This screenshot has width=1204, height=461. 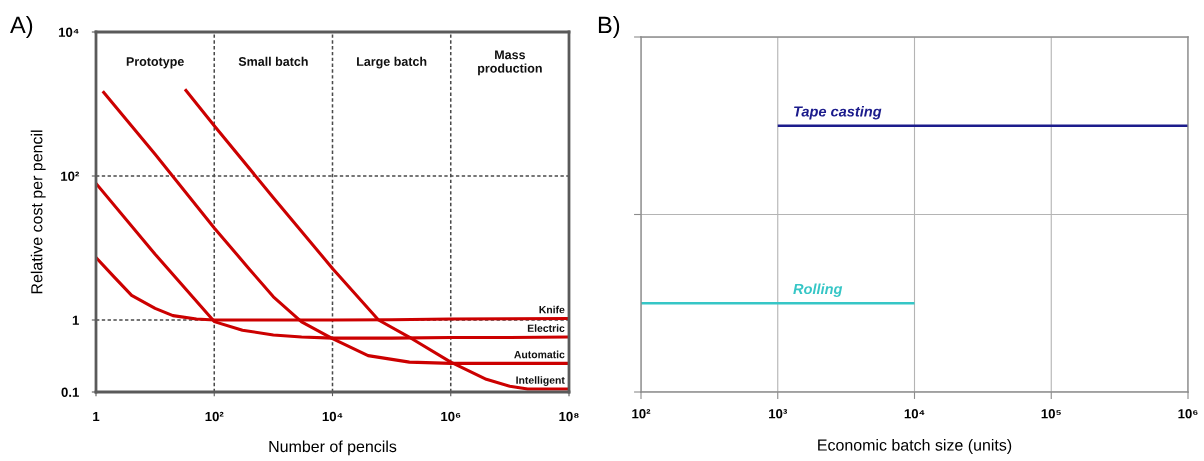 I want to click on annotation: Small batch, so click(x=273, y=61).